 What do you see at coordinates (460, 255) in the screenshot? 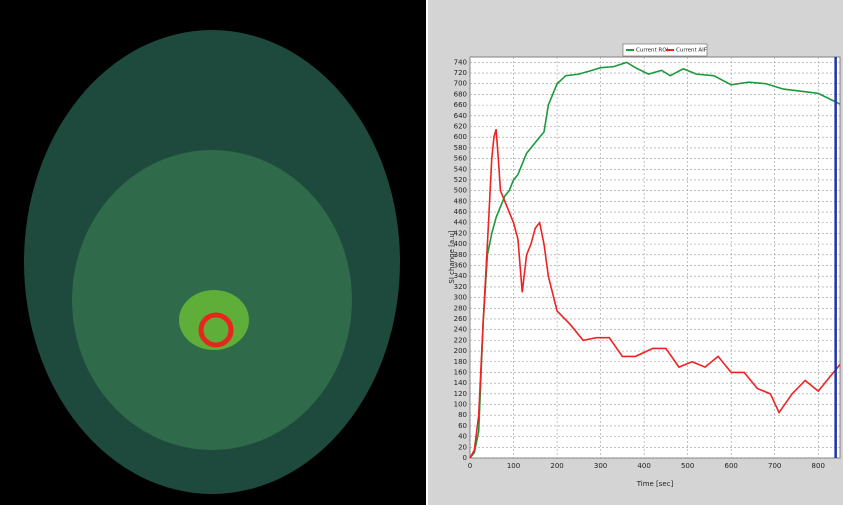
I see `y-tick-label: 380` at bounding box center [460, 255].